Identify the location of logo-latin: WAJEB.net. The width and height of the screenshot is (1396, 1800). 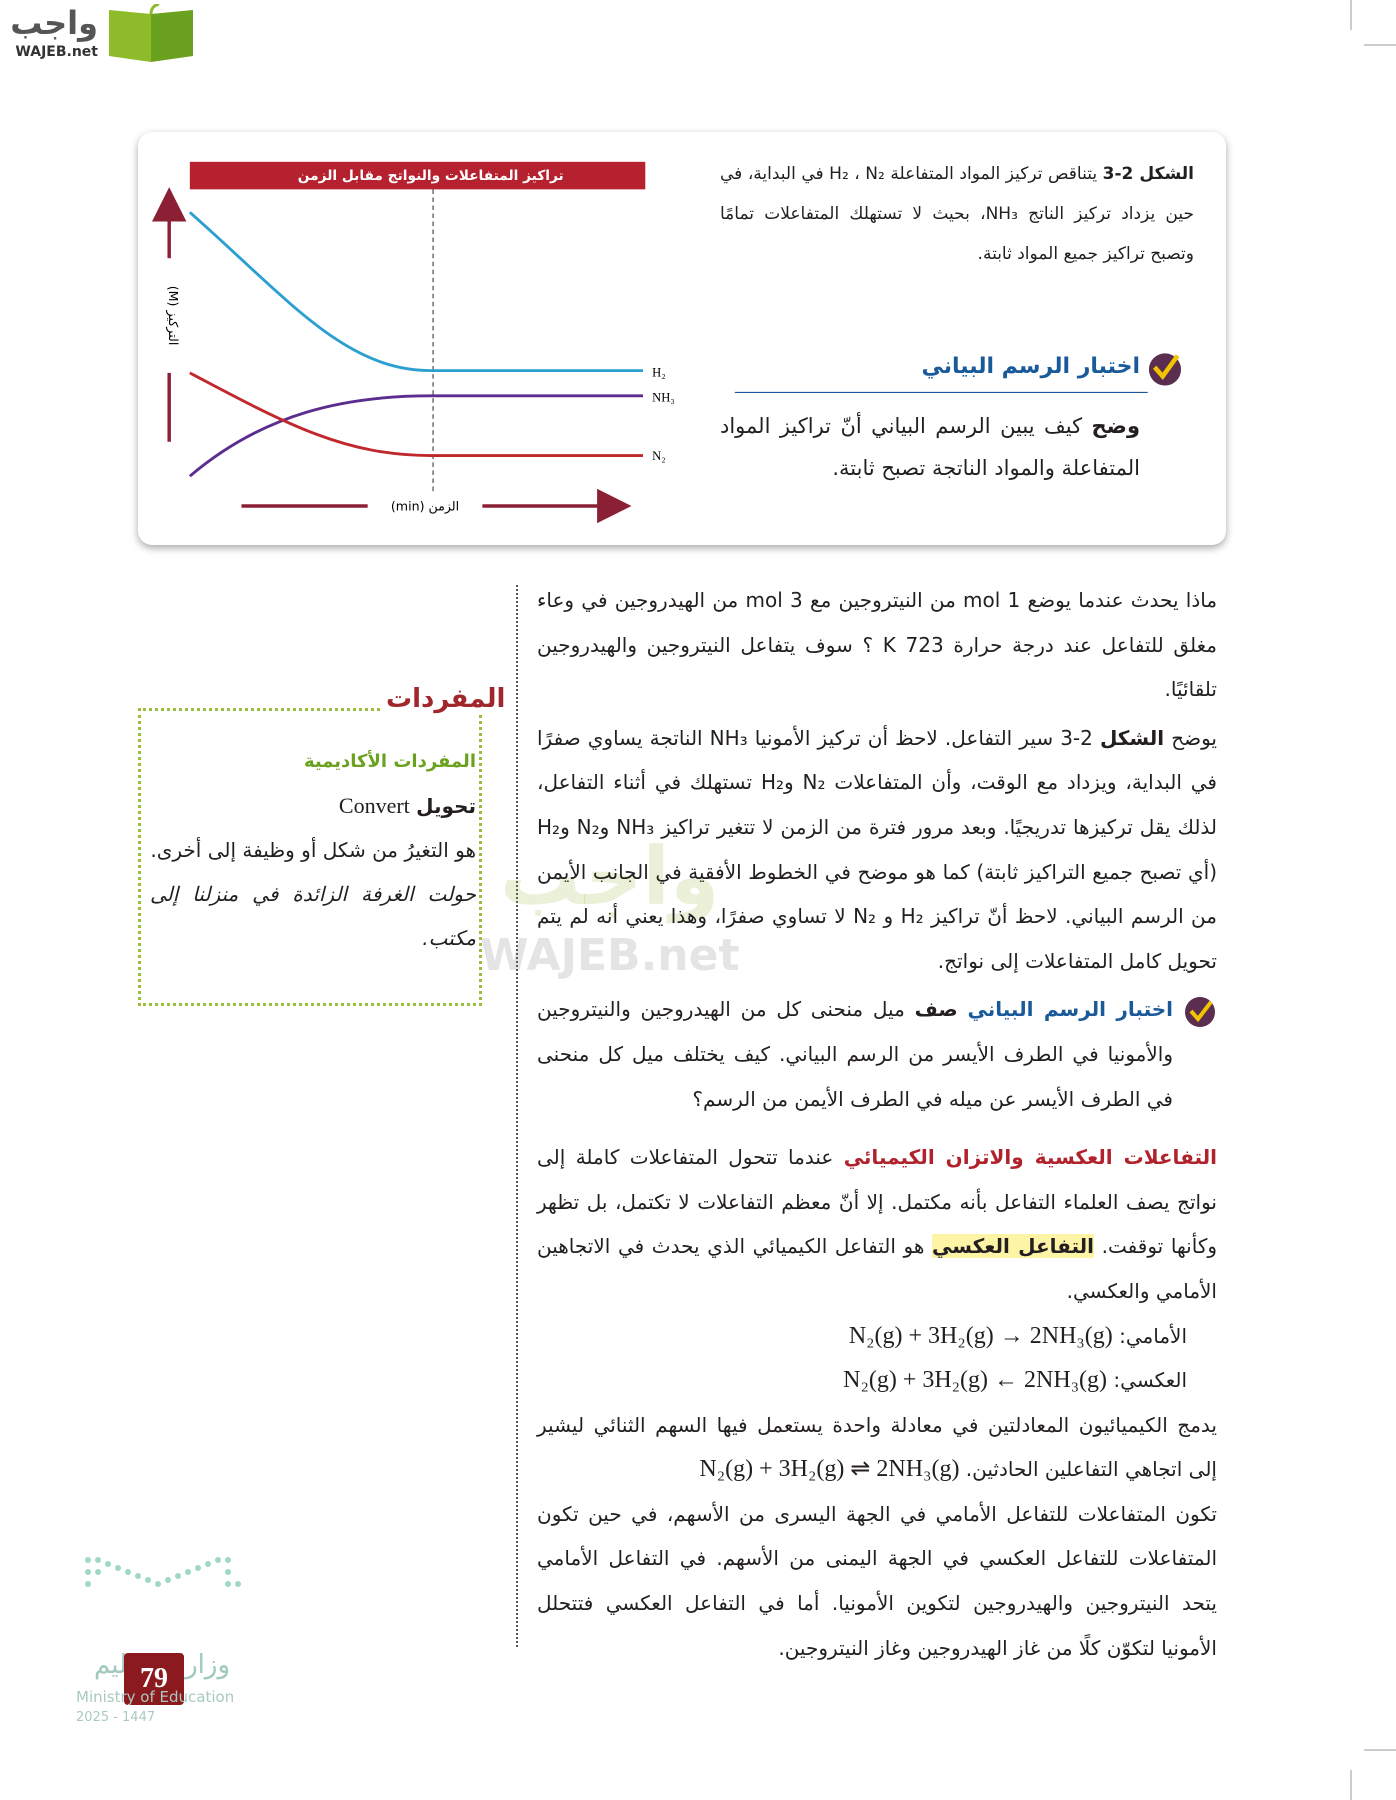
(56, 52).